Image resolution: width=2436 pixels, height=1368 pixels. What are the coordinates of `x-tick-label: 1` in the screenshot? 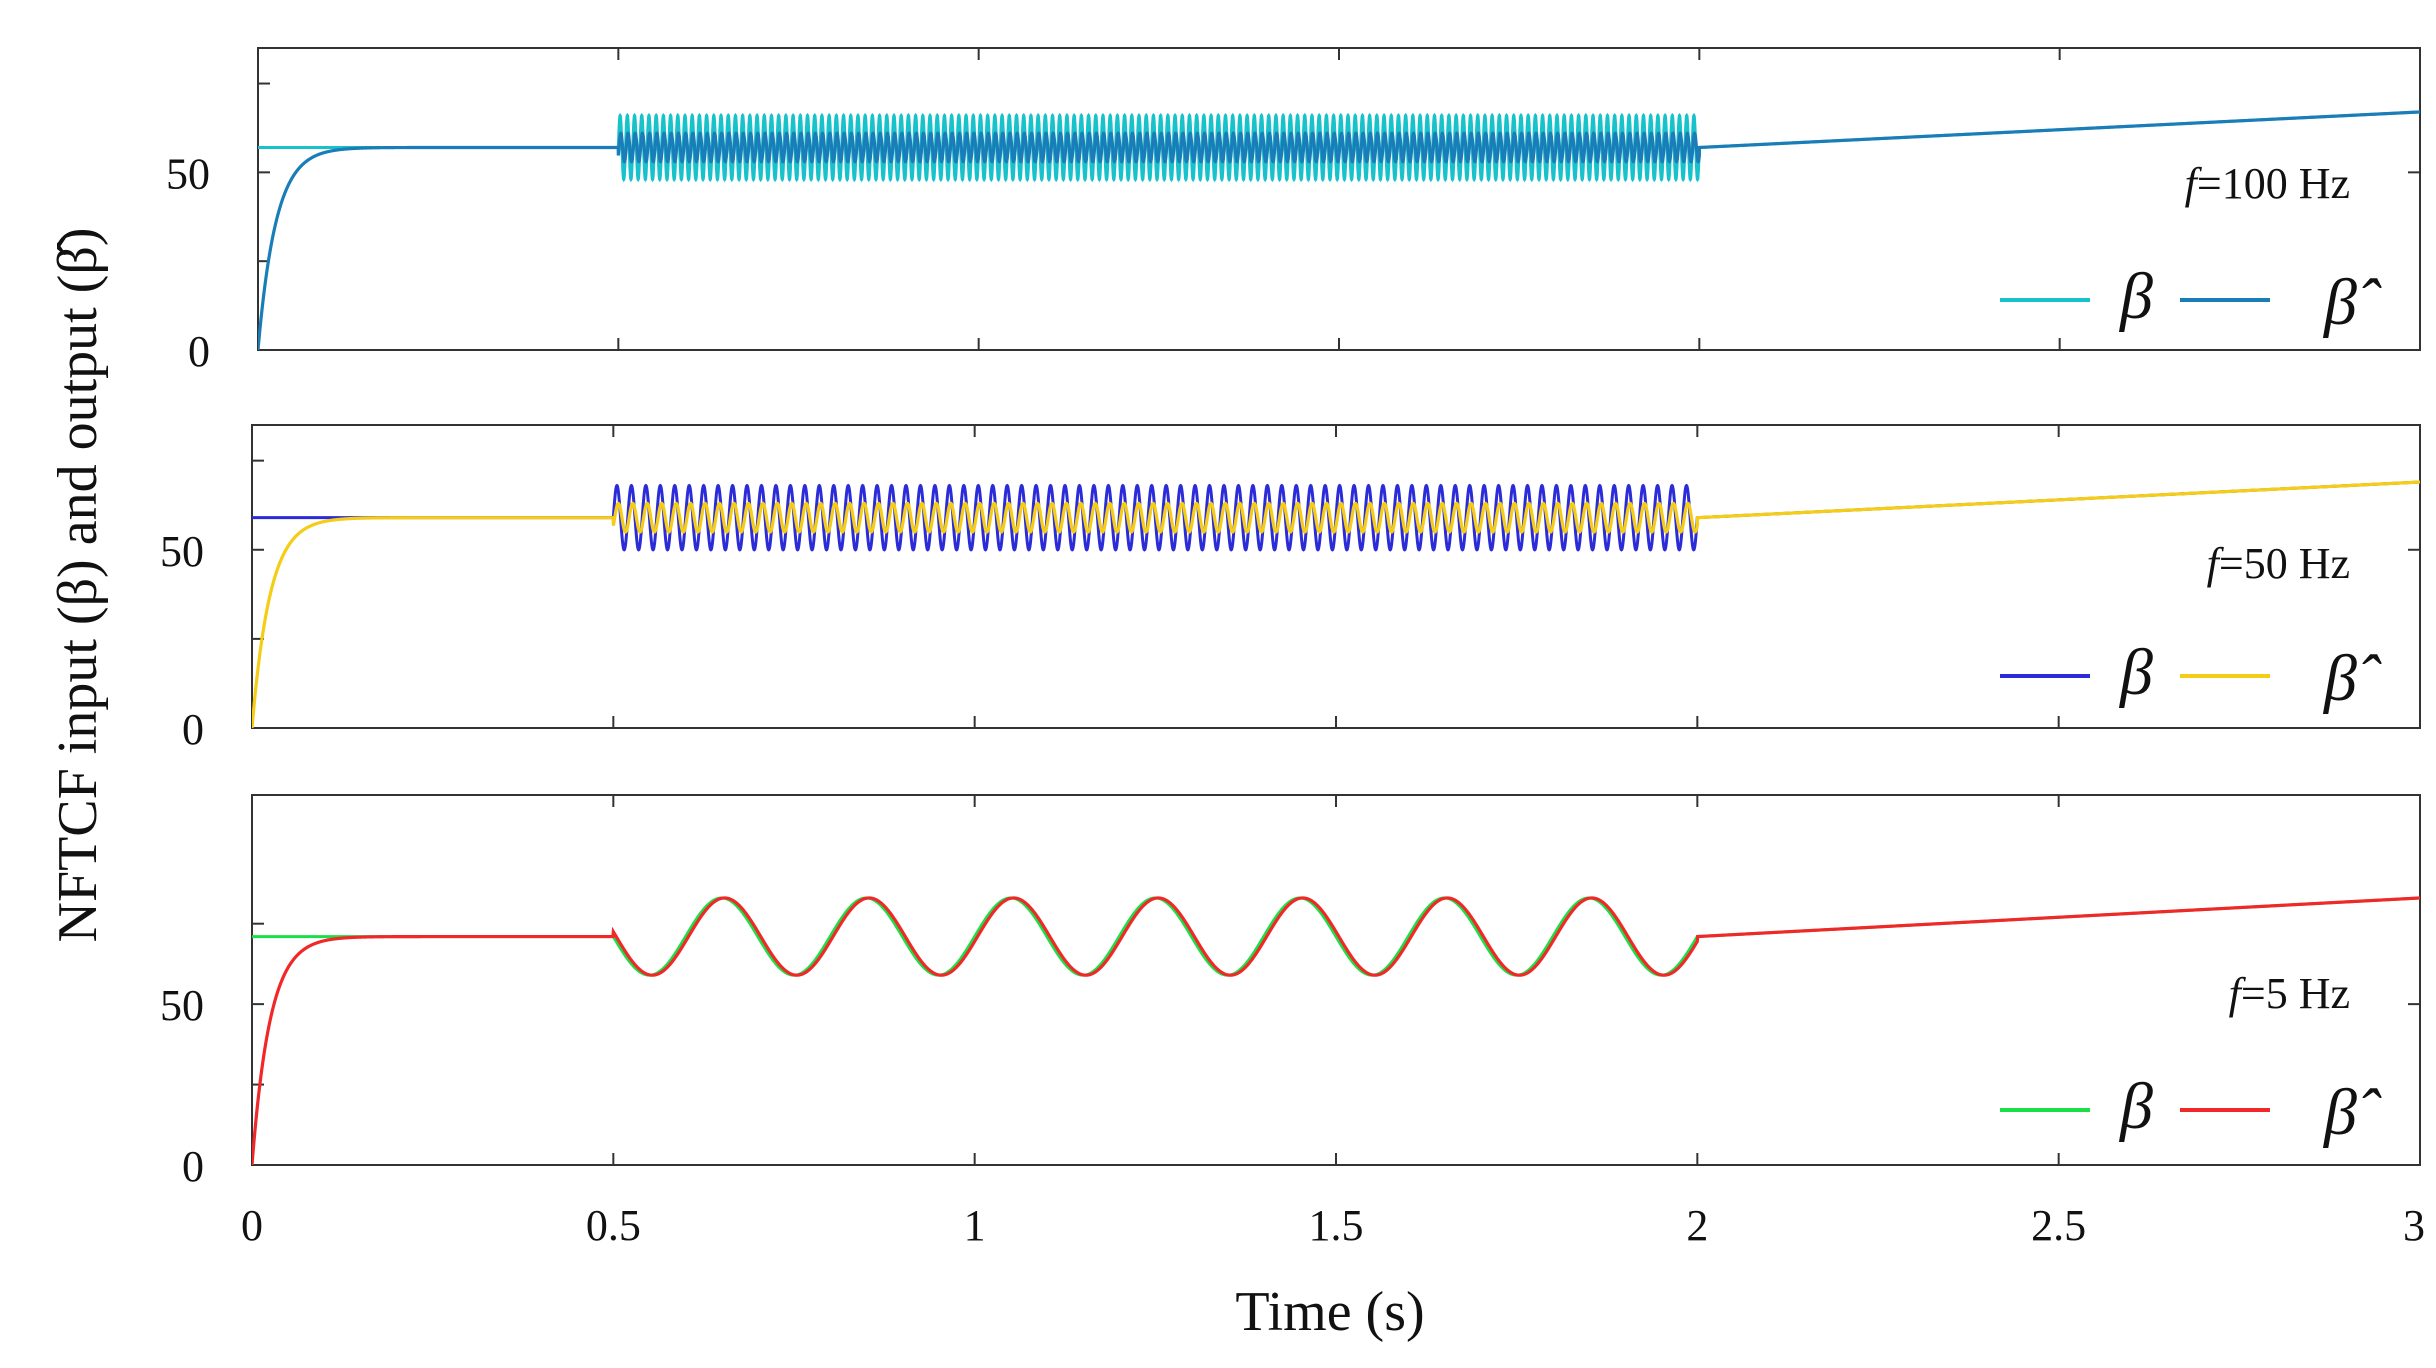 It's located at (975, 1225).